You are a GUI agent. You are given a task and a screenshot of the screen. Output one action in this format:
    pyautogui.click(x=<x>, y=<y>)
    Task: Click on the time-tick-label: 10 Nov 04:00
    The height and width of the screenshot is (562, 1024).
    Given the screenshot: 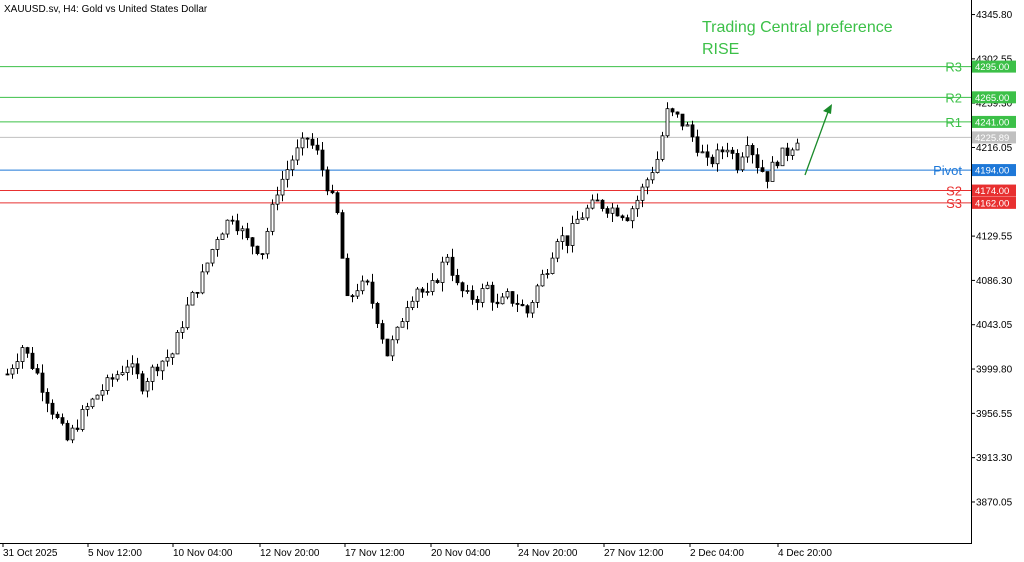 What is the action you would take?
    pyautogui.click(x=203, y=553)
    